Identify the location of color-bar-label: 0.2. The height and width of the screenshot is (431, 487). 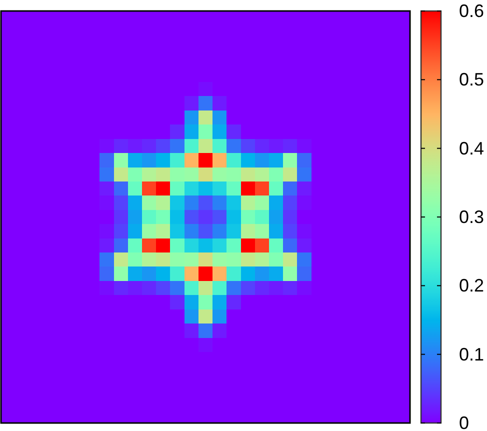
(471, 286).